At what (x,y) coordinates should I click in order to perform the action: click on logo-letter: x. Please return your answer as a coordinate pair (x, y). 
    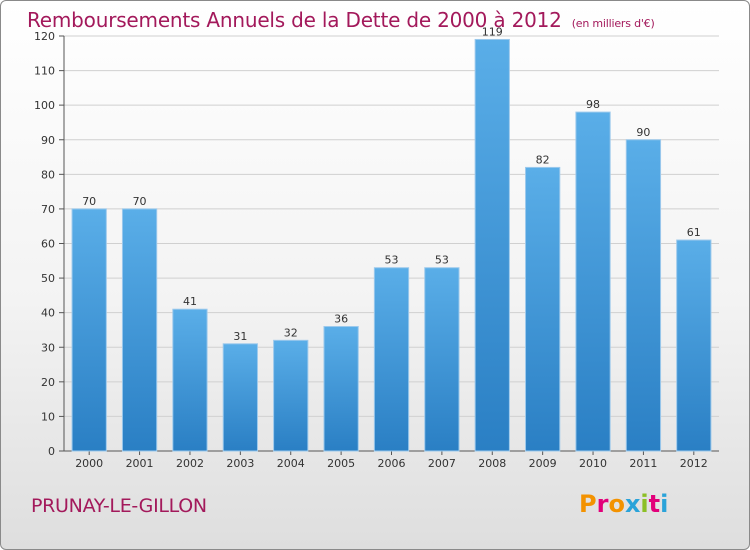
    Looking at the image, I should click on (632, 504).